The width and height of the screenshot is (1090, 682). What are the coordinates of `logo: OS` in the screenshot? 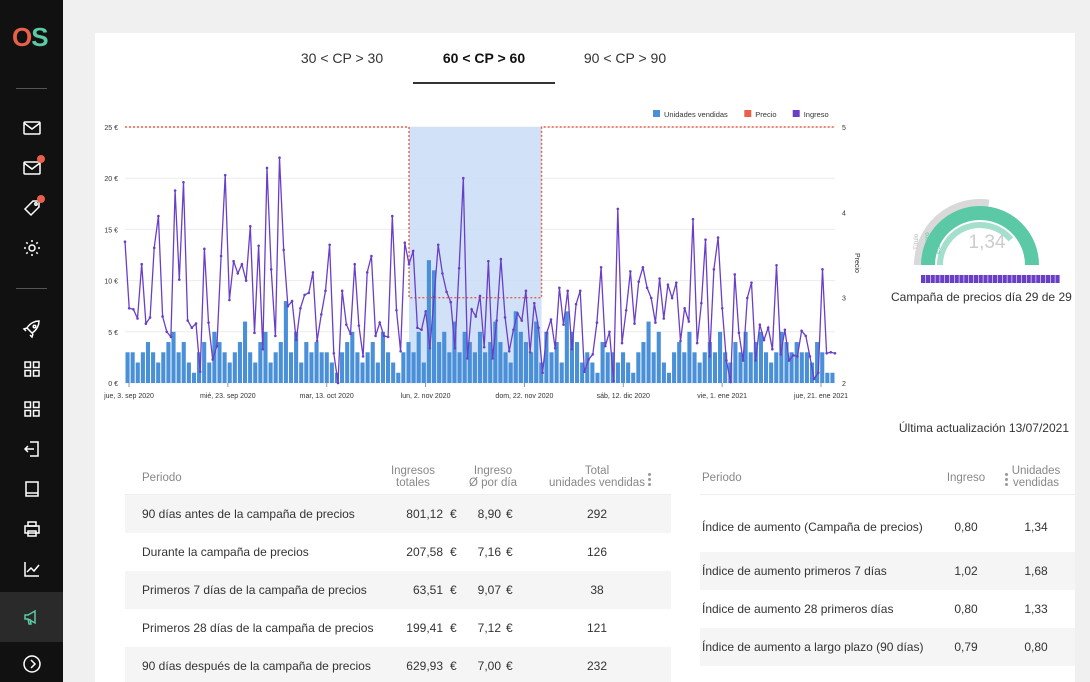 It's located at (30, 37).